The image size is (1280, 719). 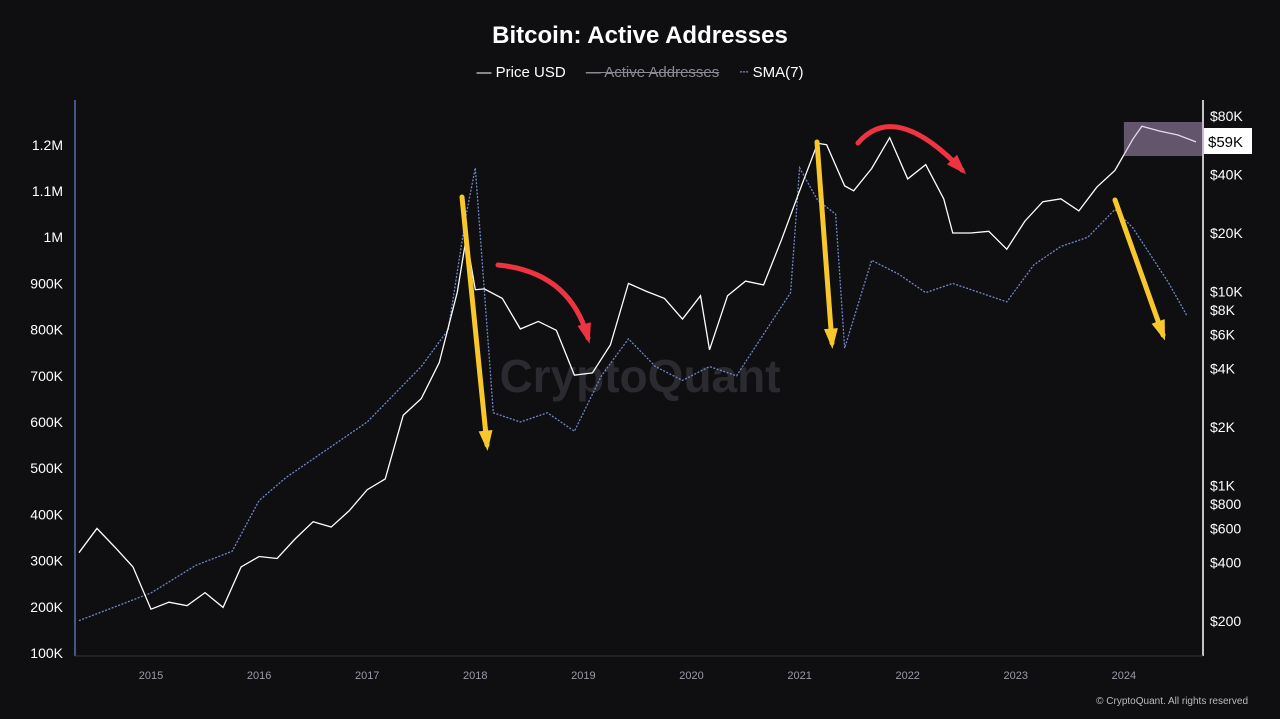 What do you see at coordinates (662, 72) in the screenshot?
I see `legend-label: Active Addresses` at bounding box center [662, 72].